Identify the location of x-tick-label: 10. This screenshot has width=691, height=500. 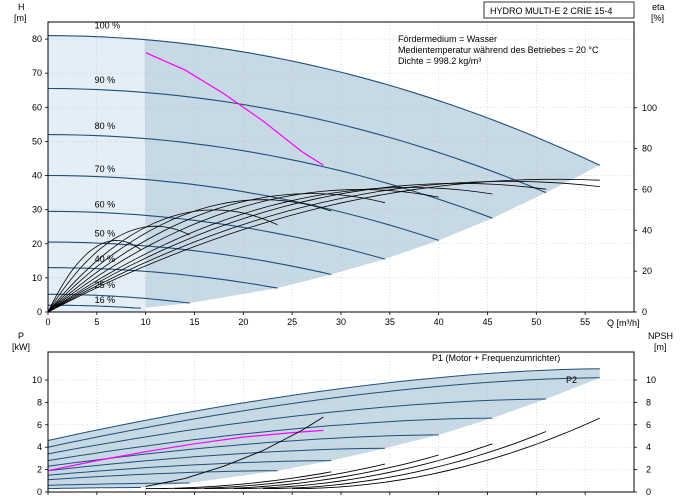
(146, 322).